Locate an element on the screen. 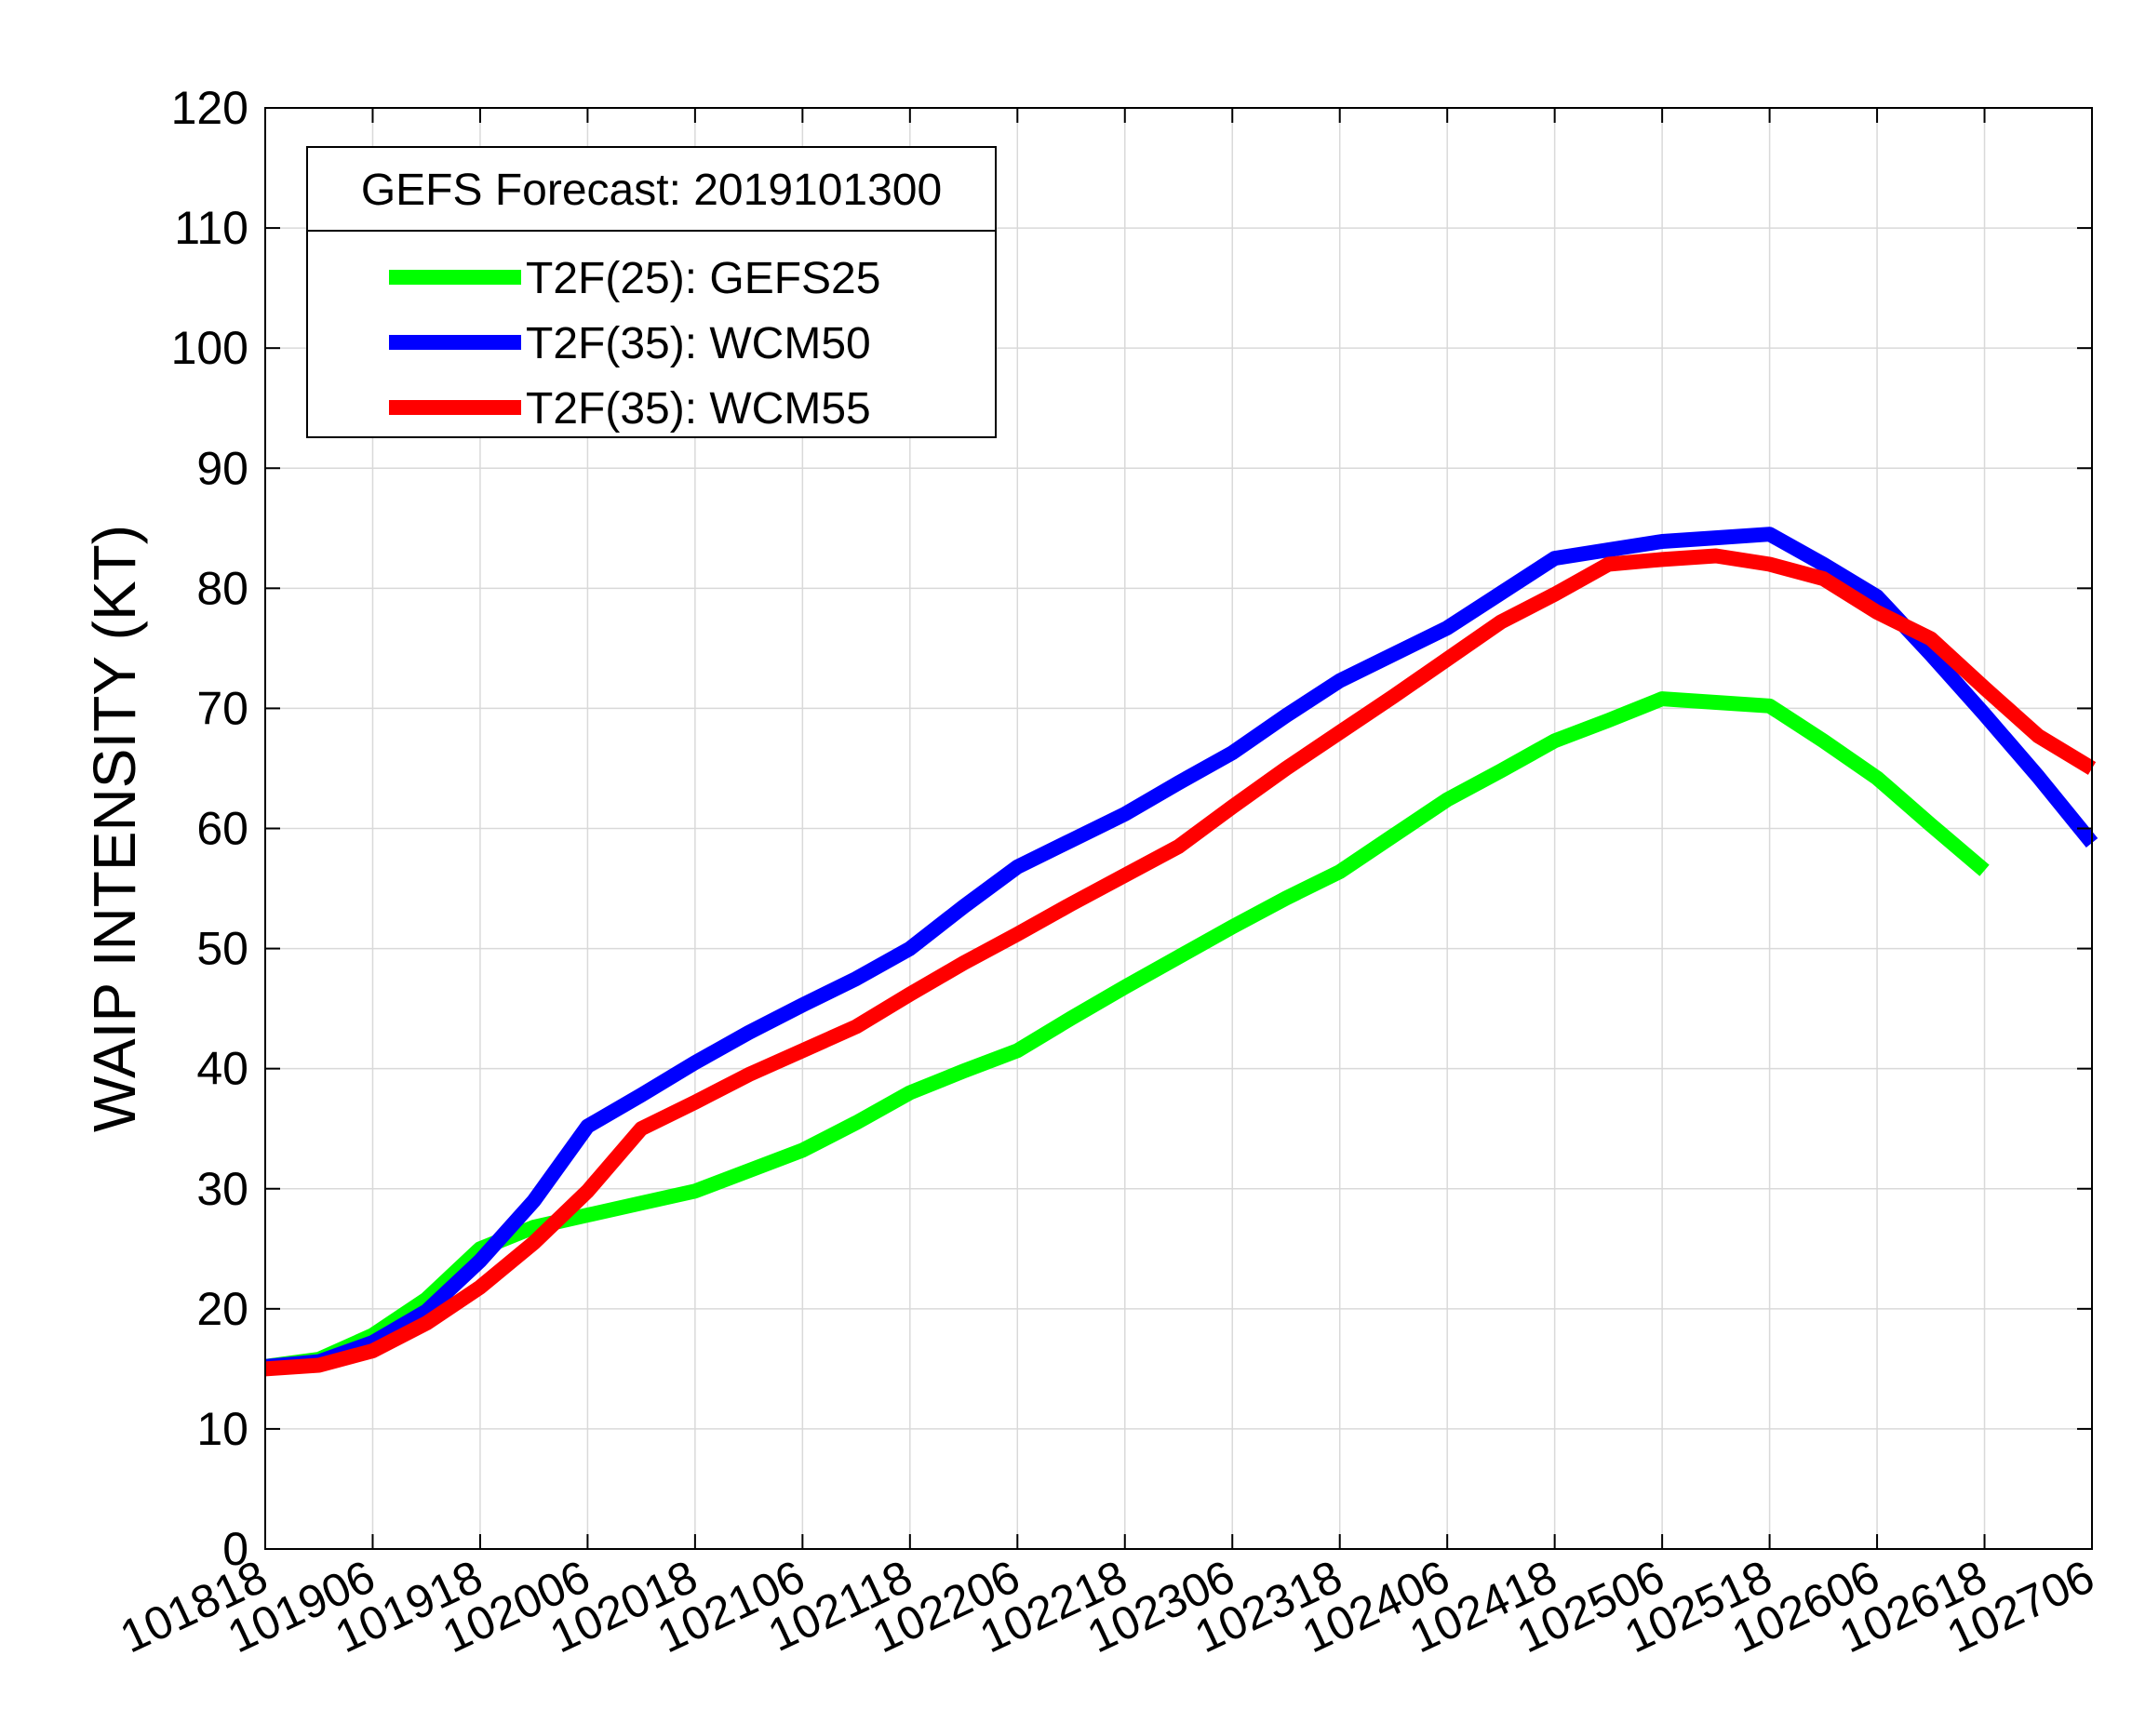 The width and height of the screenshot is (2132, 1736). y-tick-label: 70 is located at coordinates (222, 708).